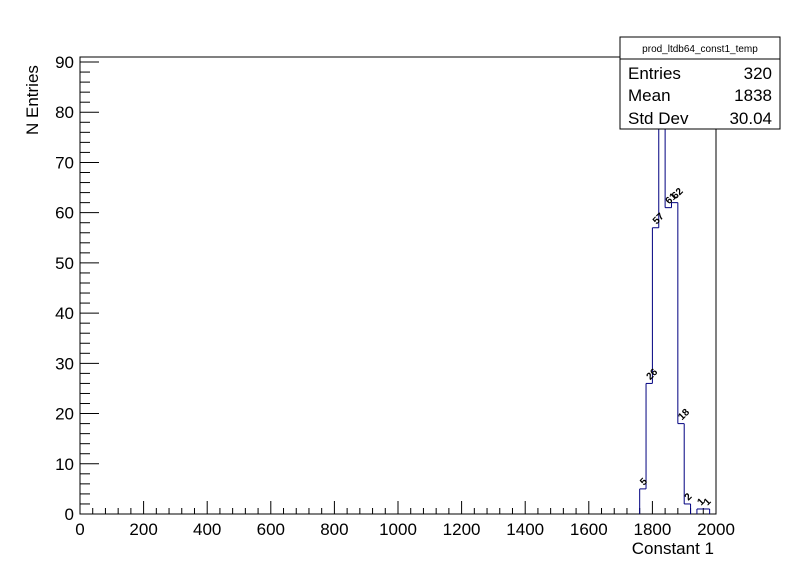 The height and width of the screenshot is (572, 796). Describe the element at coordinates (589, 529) in the screenshot. I see `x-tick-label: 1600` at that location.